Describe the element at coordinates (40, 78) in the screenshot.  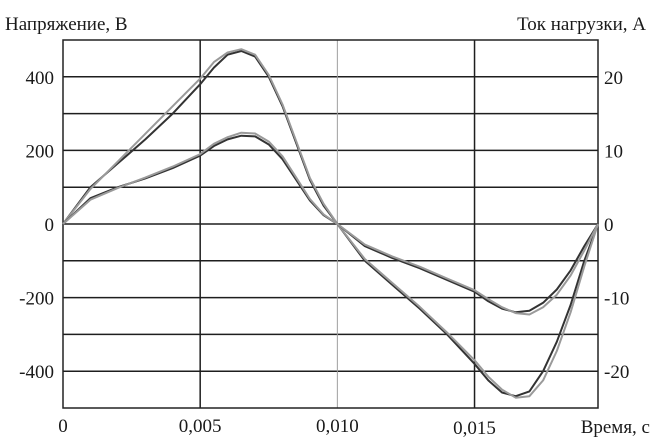
I see `y-left-tick-label: 400` at that location.